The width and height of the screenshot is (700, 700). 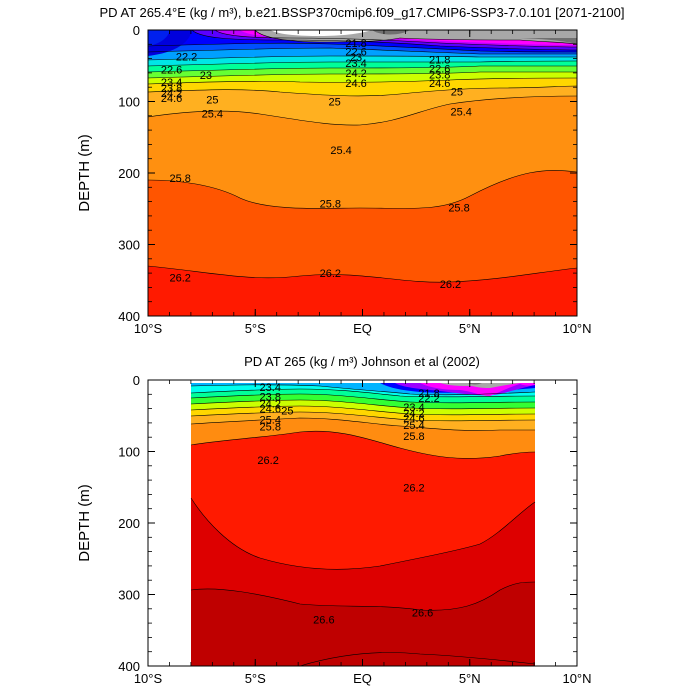 What do you see at coordinates (159, 38) in the screenshot?
I see `fill-west-deep` at bounding box center [159, 38].